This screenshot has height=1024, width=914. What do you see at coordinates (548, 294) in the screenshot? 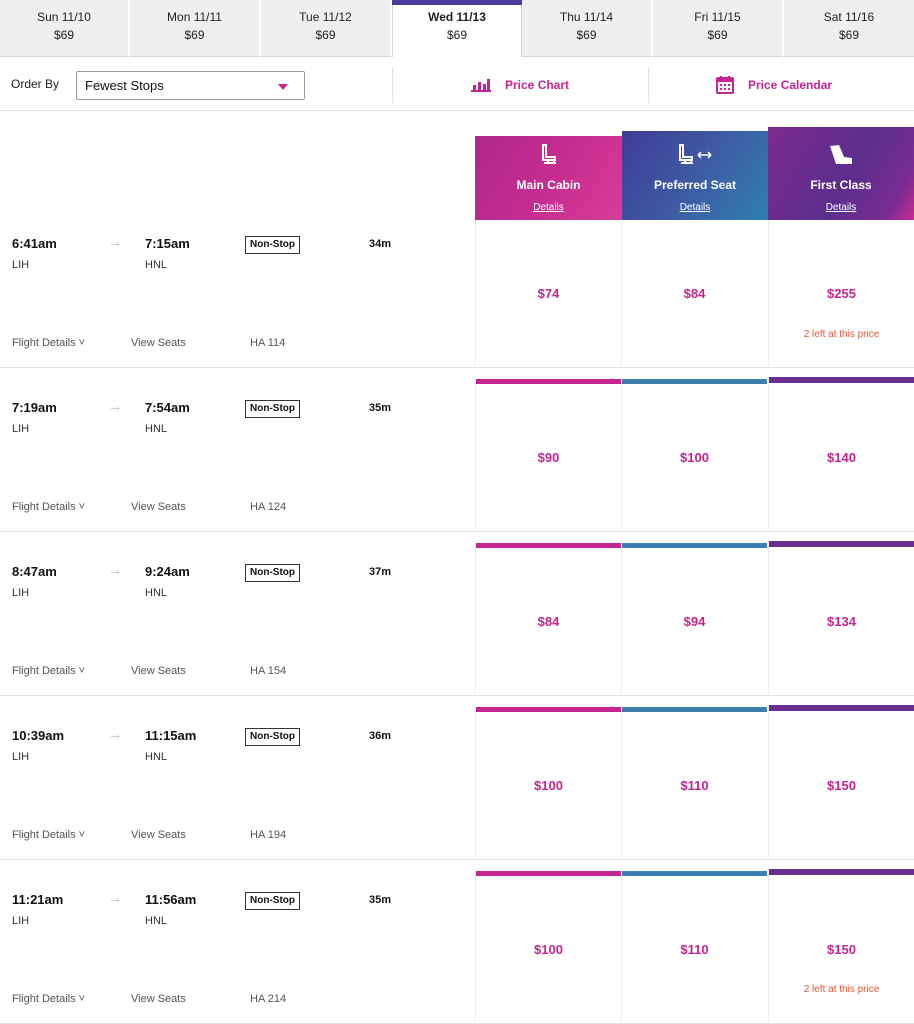
I see `fare-cell-main-cabin: $74` at bounding box center [548, 294].